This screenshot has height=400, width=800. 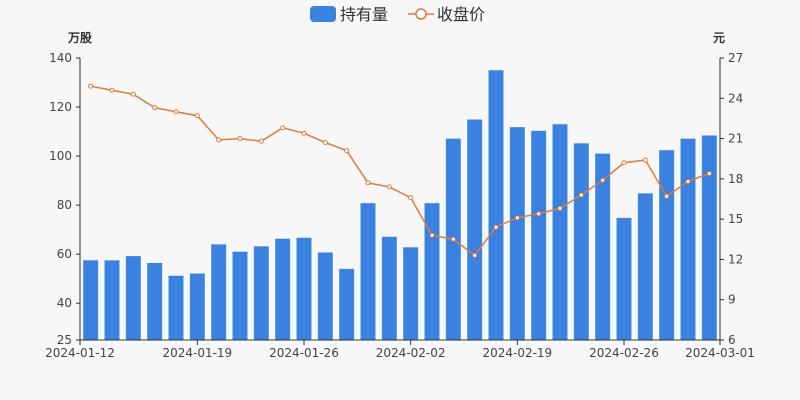 What do you see at coordinates (60, 107) in the screenshot?
I see `left-axis-tick-label: 120` at bounding box center [60, 107].